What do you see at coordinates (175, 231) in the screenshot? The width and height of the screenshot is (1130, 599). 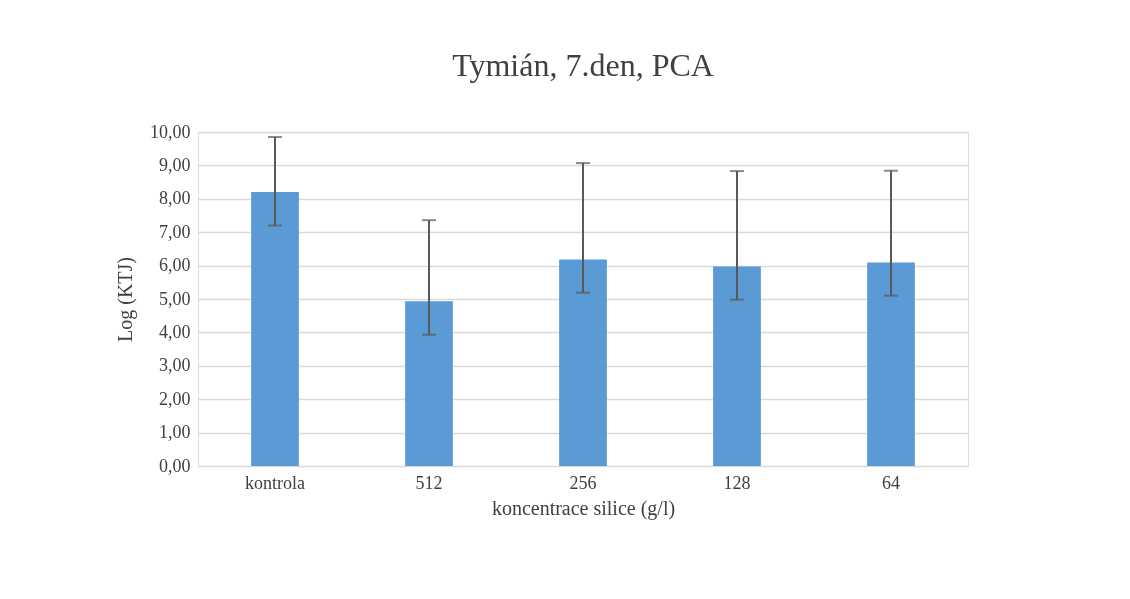 I see `y-tick-label: 7,00` at bounding box center [175, 231].